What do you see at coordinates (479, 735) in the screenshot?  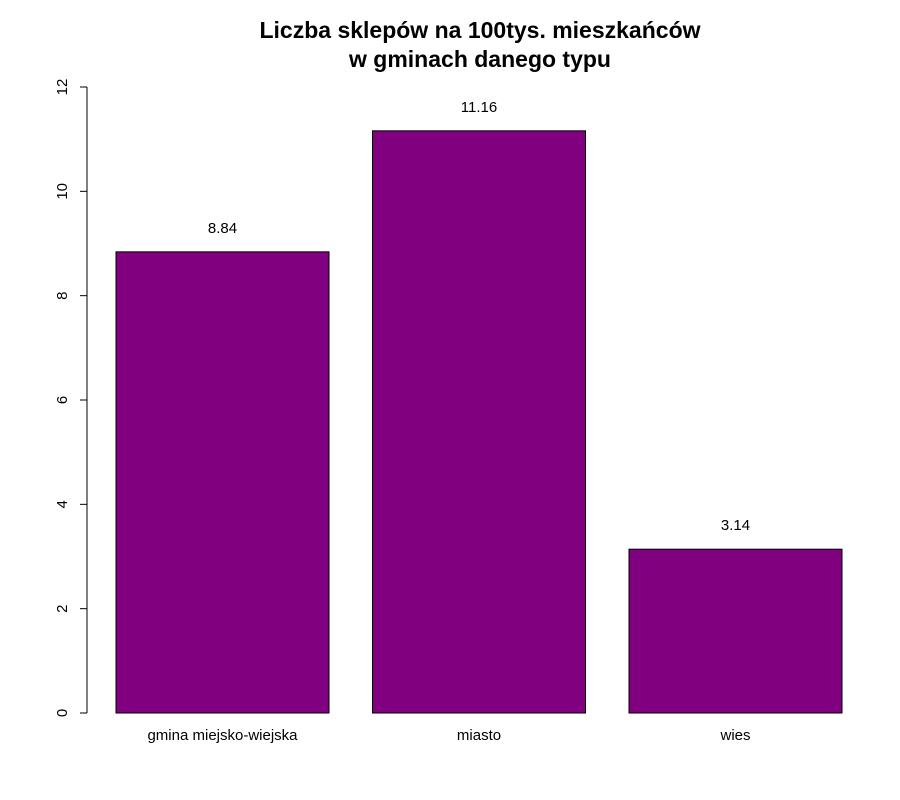 I see `x-category-label: miasto` at bounding box center [479, 735].